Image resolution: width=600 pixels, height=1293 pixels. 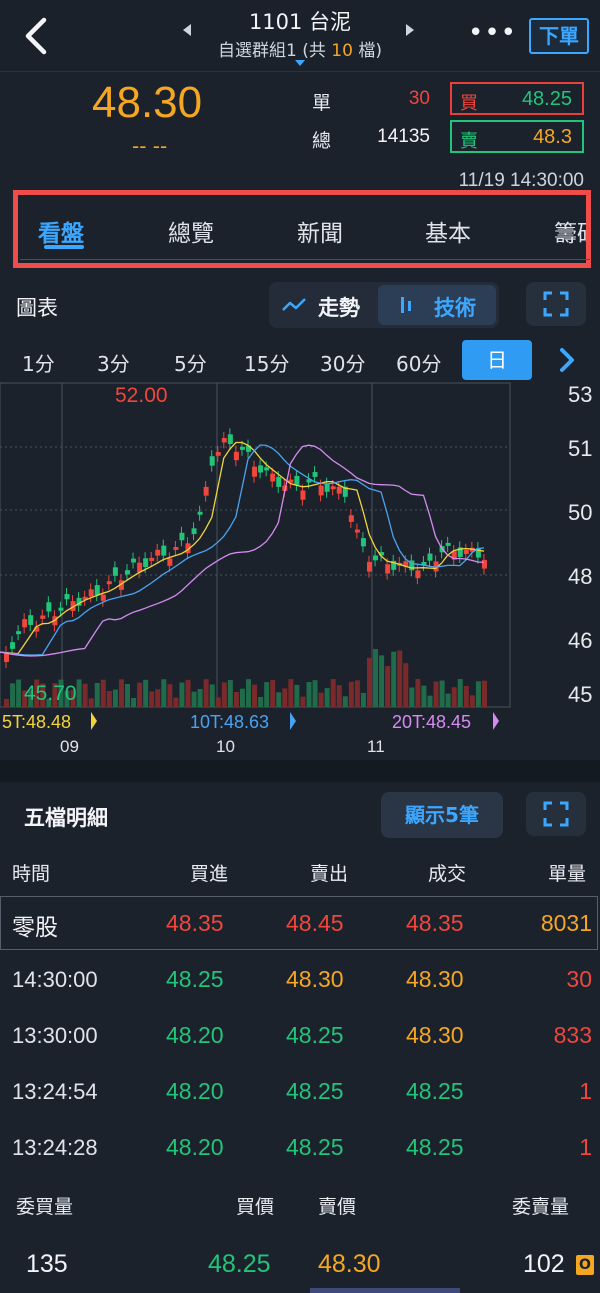 I want to click on chart-high-label: 52.00, so click(x=141, y=395).